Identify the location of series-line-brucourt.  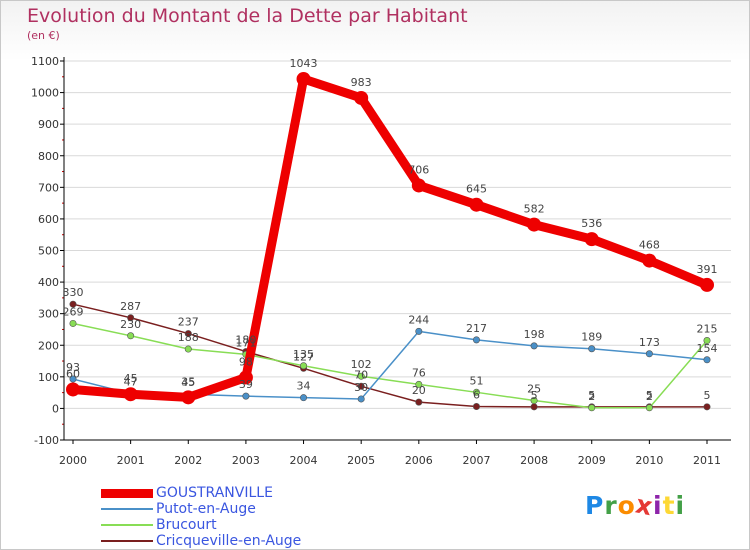
(390, 365).